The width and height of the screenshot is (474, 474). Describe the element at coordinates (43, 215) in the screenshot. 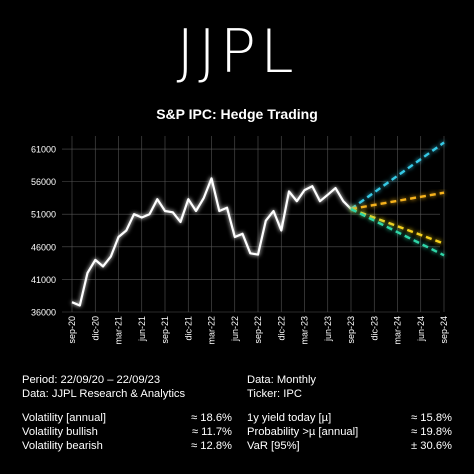

I see `y-tick-label: 51000` at that location.